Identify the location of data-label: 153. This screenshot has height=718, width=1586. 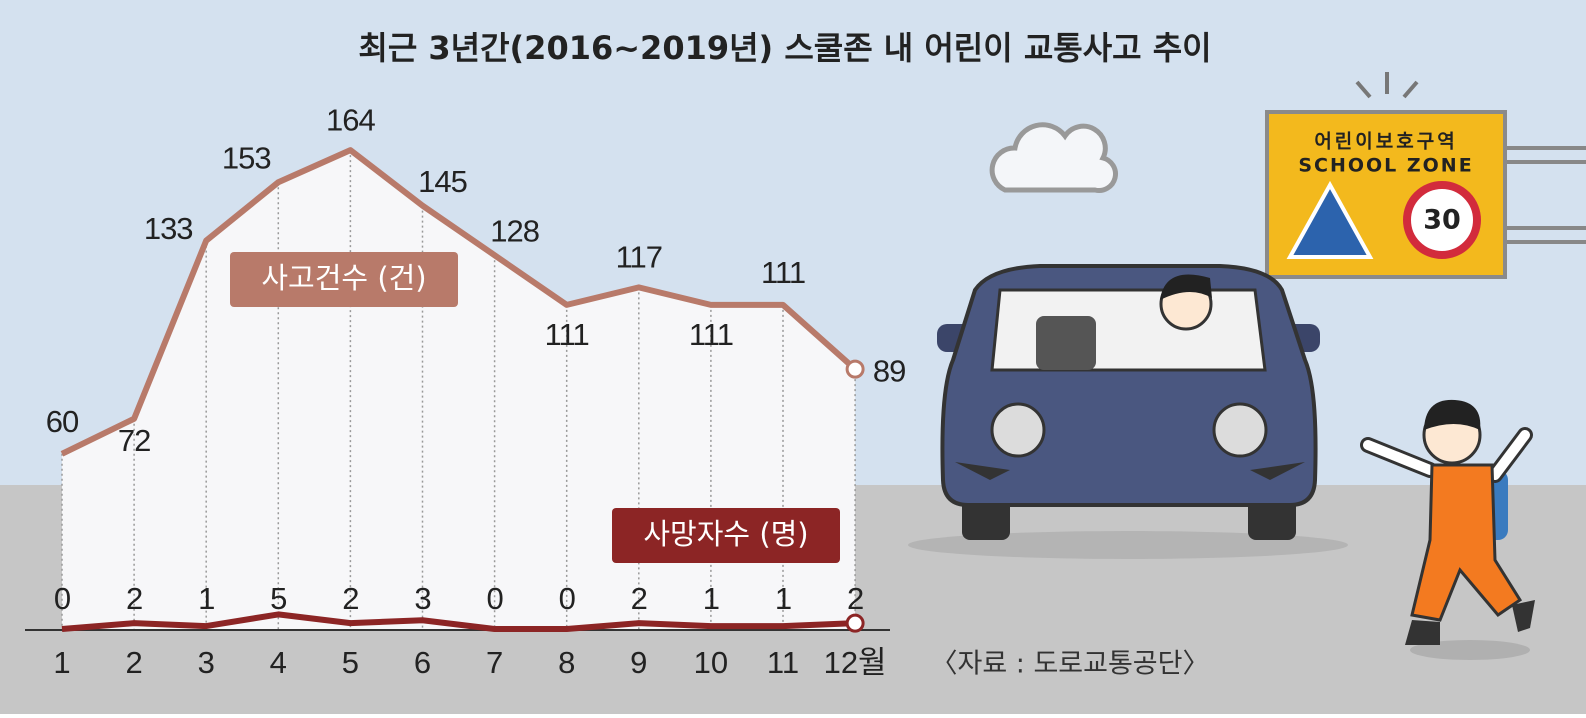
(246, 157).